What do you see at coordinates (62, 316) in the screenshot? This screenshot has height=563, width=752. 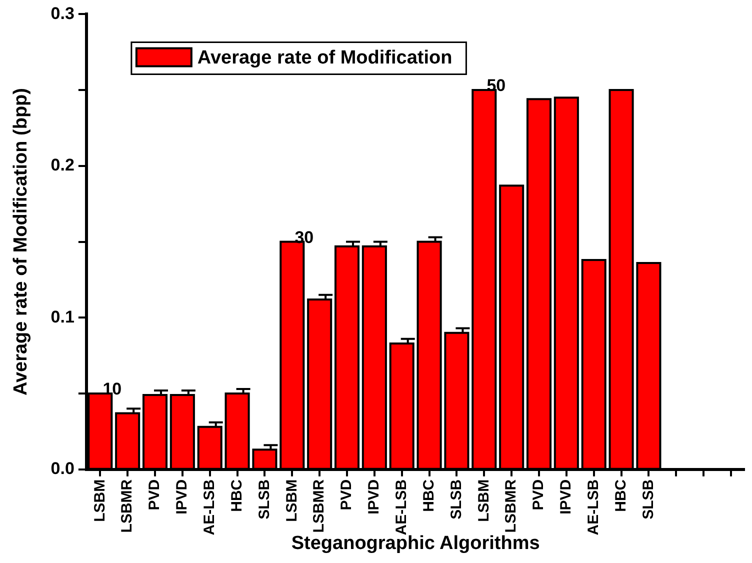 I see `y-tick-label: 0.1` at bounding box center [62, 316].